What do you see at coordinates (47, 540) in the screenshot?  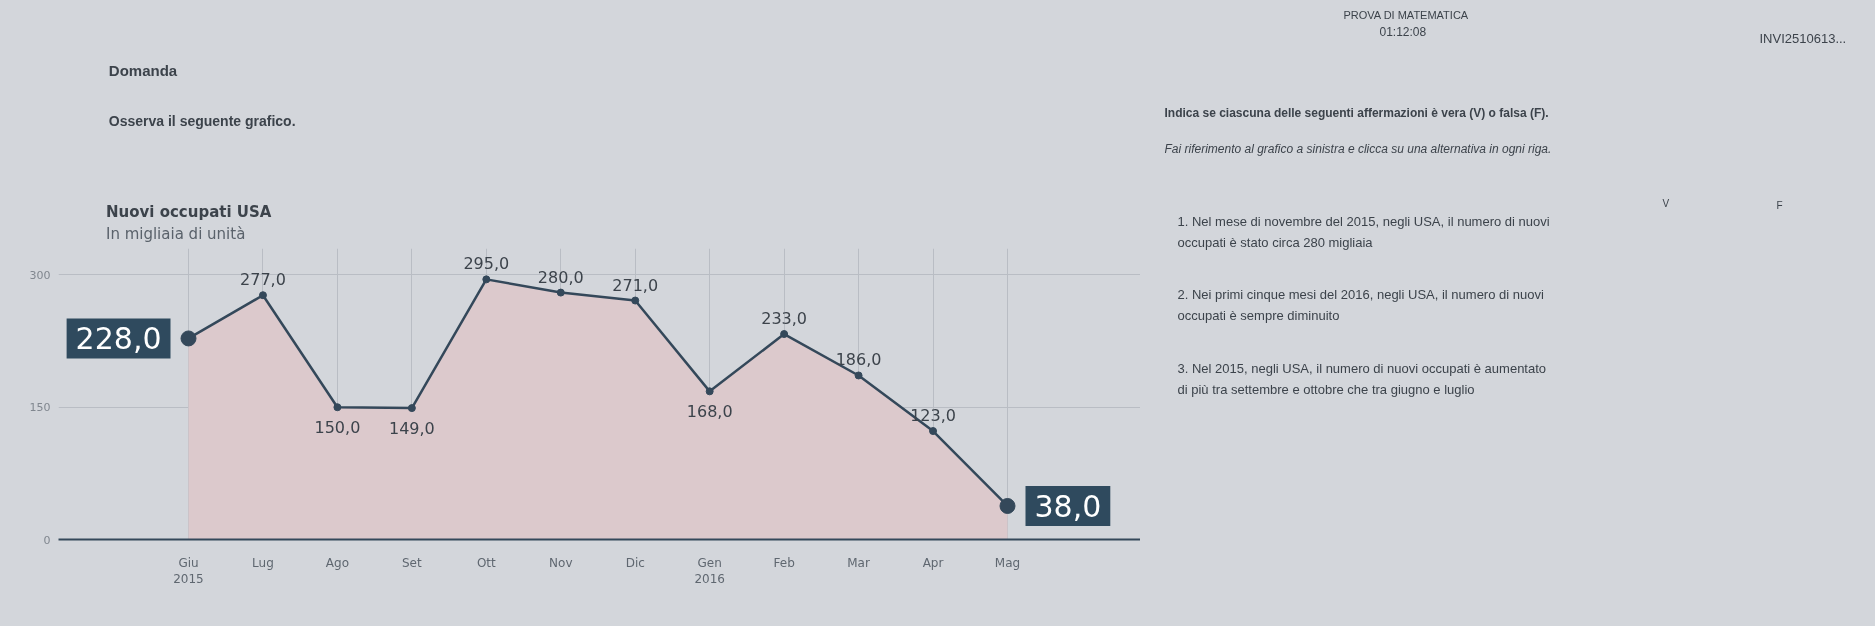 I see `y-tick-label: 0` at bounding box center [47, 540].